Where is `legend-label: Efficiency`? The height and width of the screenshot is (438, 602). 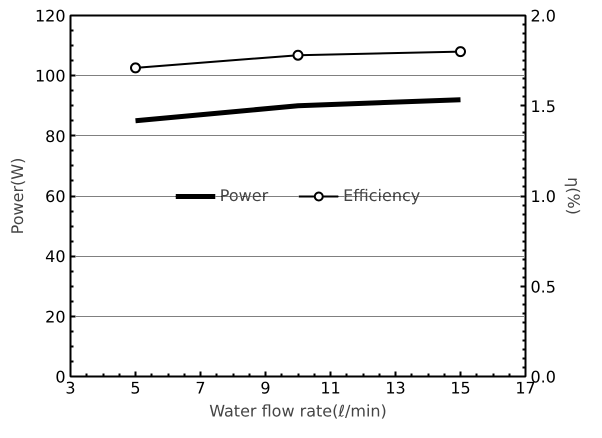 legend-label: Efficiency is located at coordinates (381, 195).